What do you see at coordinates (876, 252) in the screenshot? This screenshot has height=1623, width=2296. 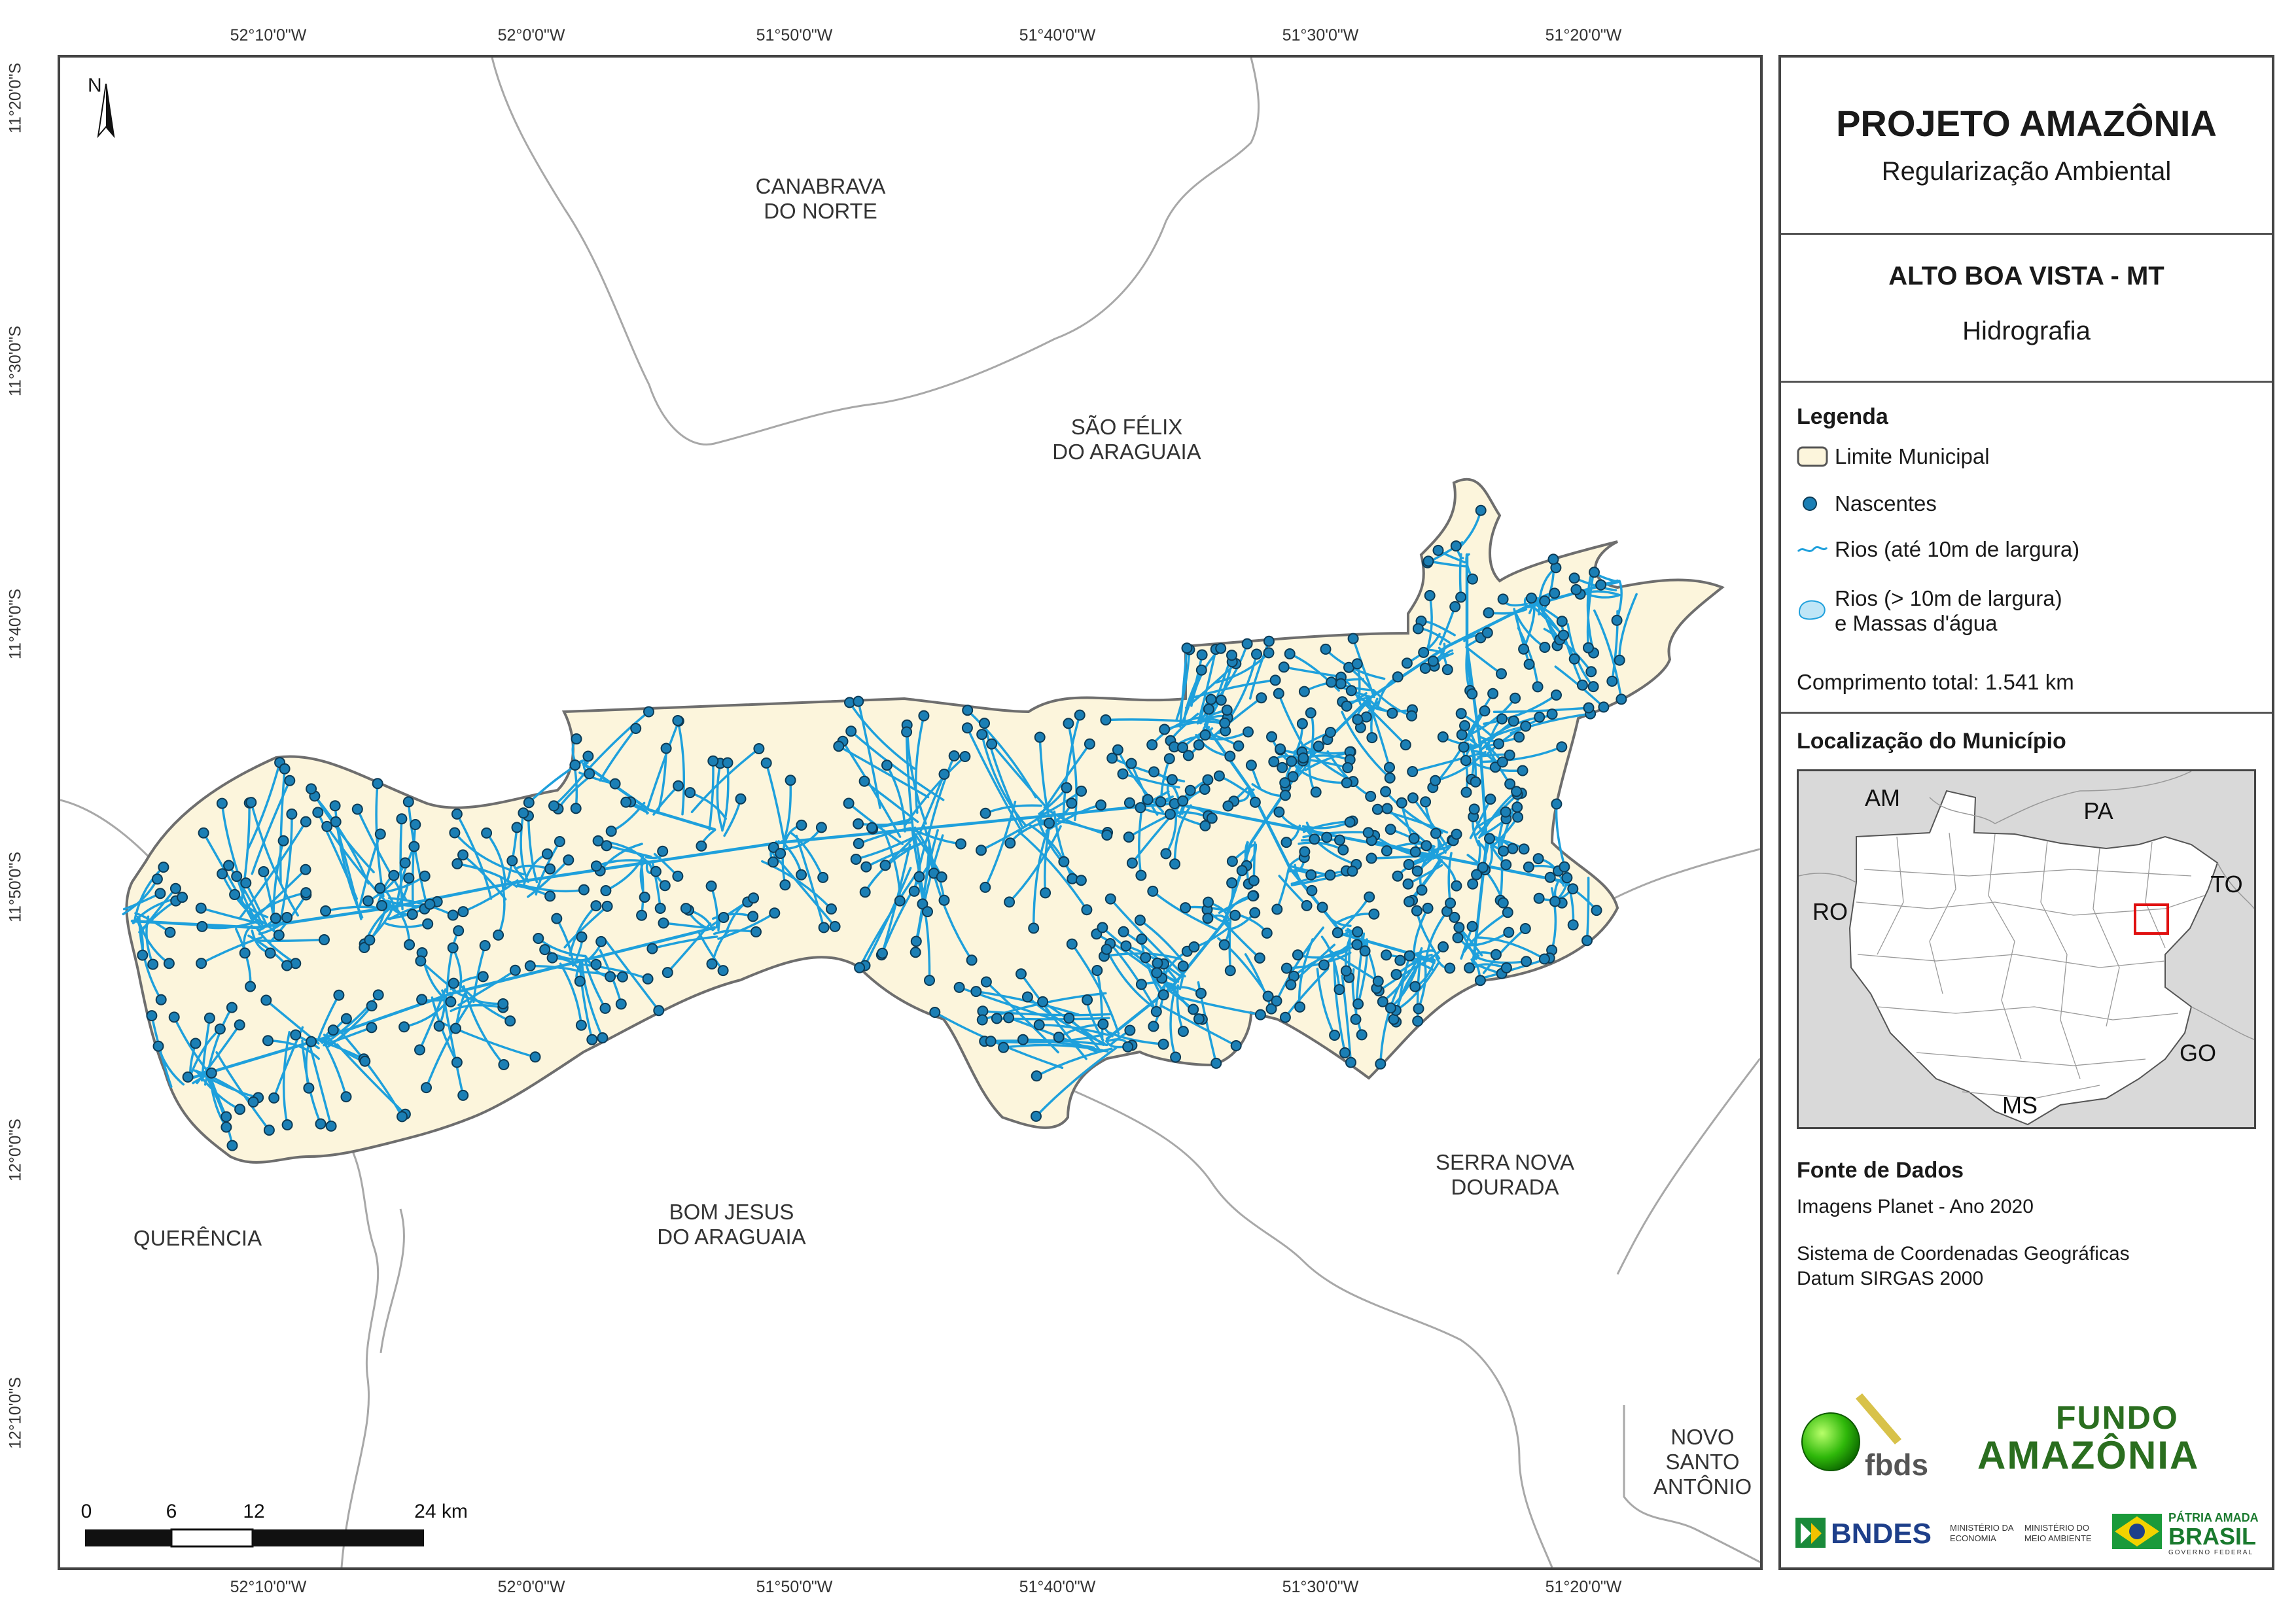 I see `boundary-canabrava` at bounding box center [876, 252].